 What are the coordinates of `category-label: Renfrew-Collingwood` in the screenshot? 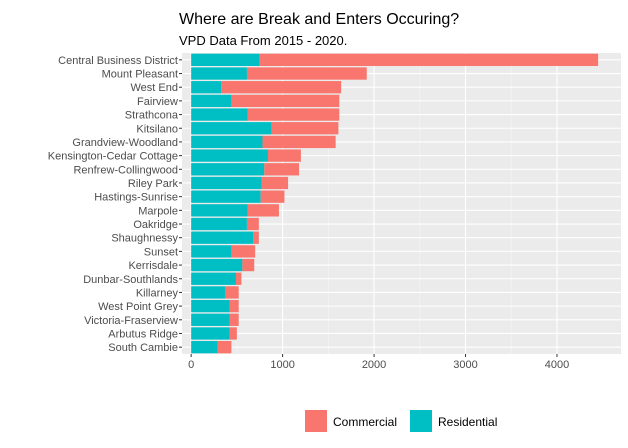 It's located at (125, 170).